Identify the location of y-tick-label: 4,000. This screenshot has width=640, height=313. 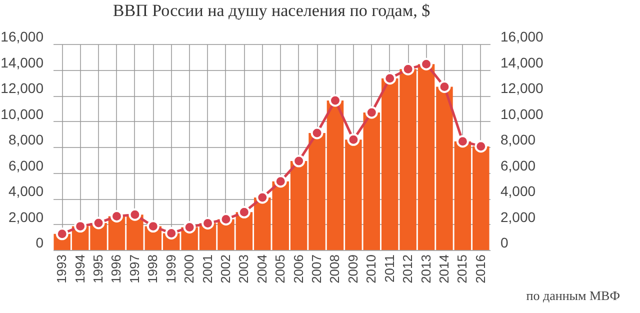
(26, 191).